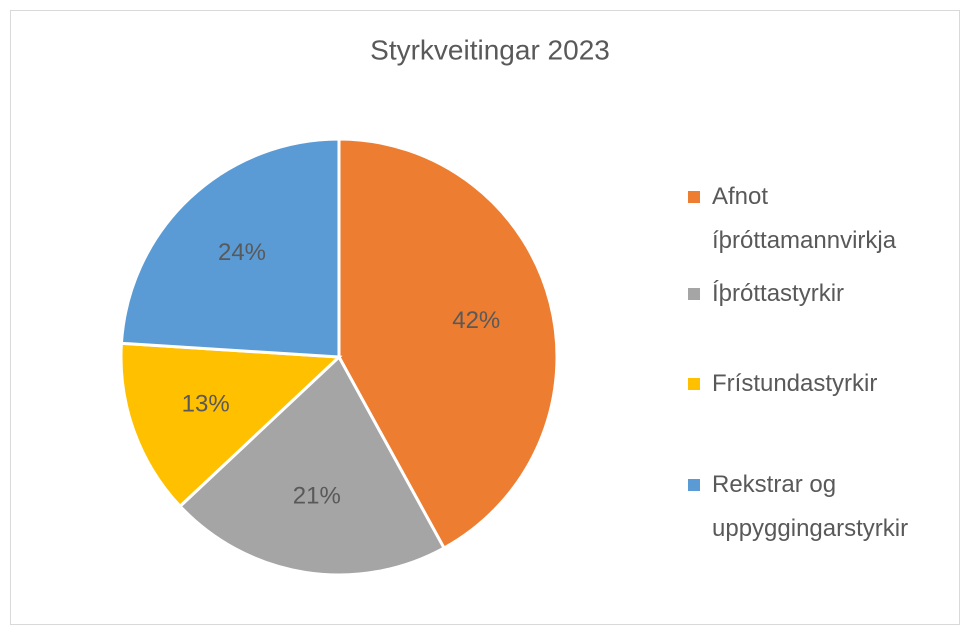 This screenshot has height=633, width=968. I want to click on data-label: 13%, so click(206, 403).